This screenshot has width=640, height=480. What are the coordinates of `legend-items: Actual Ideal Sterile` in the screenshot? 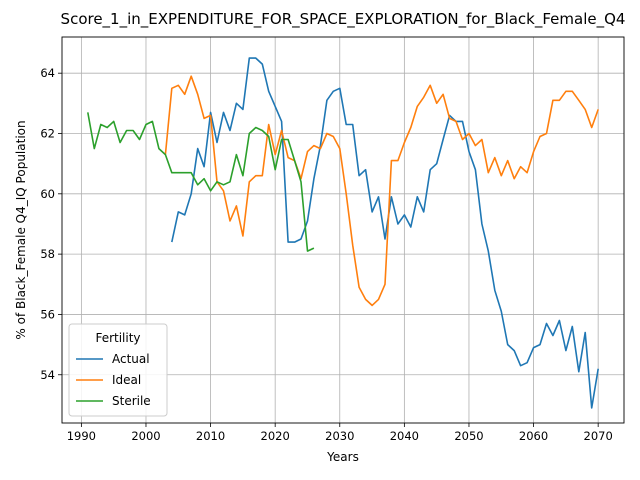 It's located at (113, 380).